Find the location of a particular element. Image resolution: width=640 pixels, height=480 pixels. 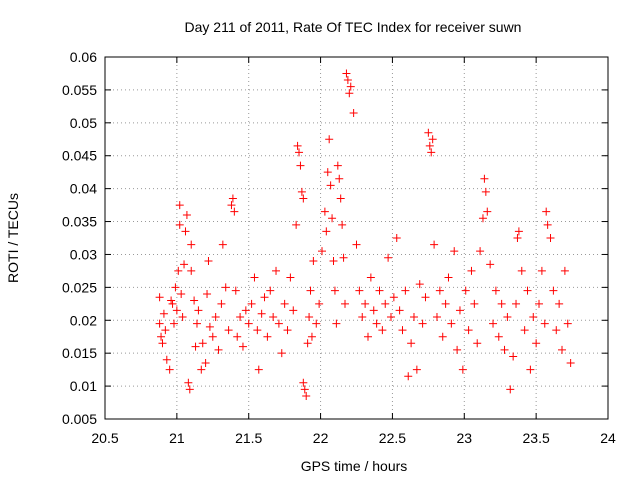

y-tick-label: 0.035 is located at coordinates (79, 222).